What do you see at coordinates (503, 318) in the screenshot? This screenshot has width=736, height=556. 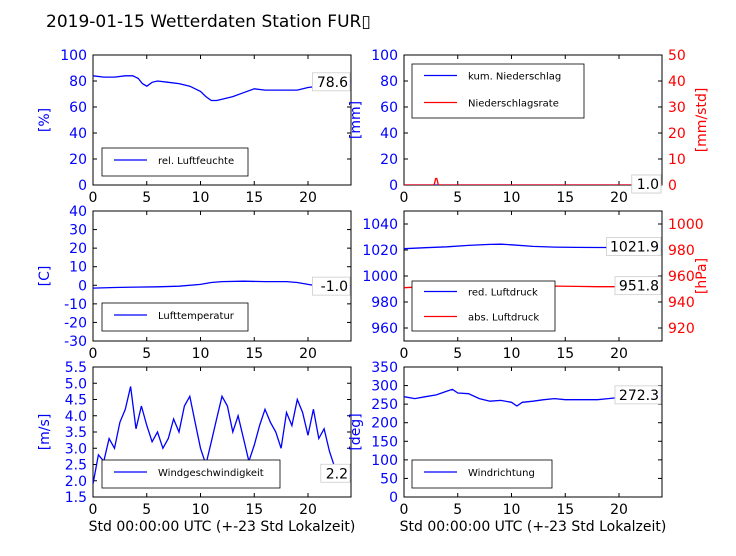 I see `legend-label: abs. Luftdruck` at bounding box center [503, 318].